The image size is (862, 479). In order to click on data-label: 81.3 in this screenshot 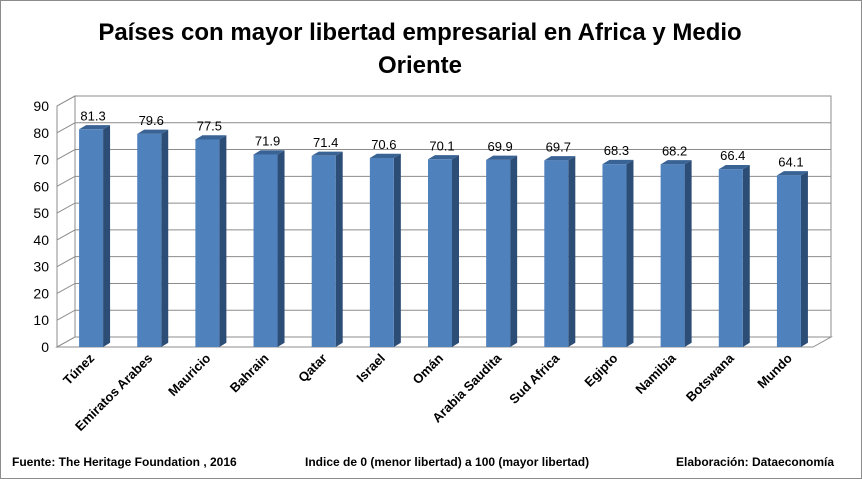, I will do `click(92, 115)`.